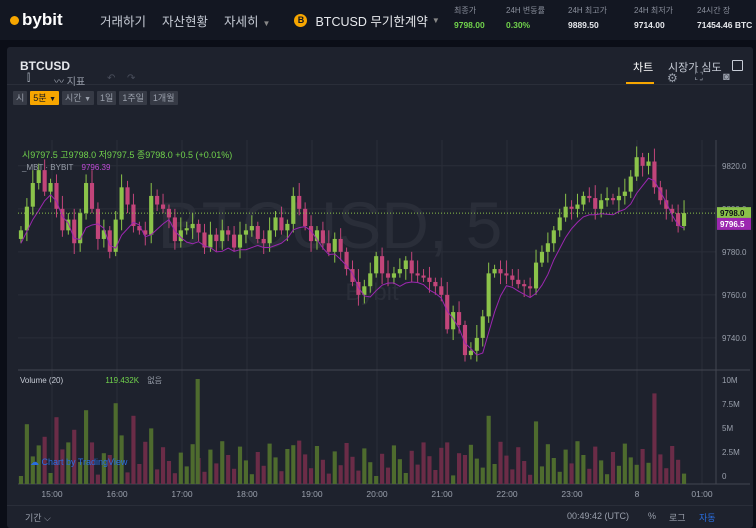  Describe the element at coordinates (672, 78) in the screenshot. I see `settings-gear-icon: ⚙` at that location.